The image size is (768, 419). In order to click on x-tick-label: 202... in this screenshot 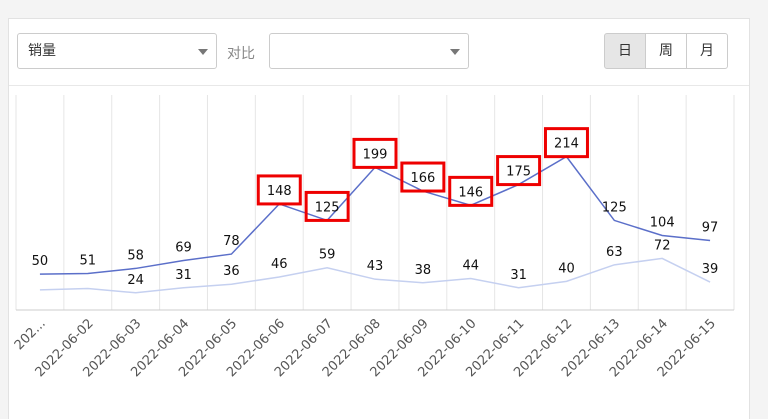, I will do `click(30, 334)`.